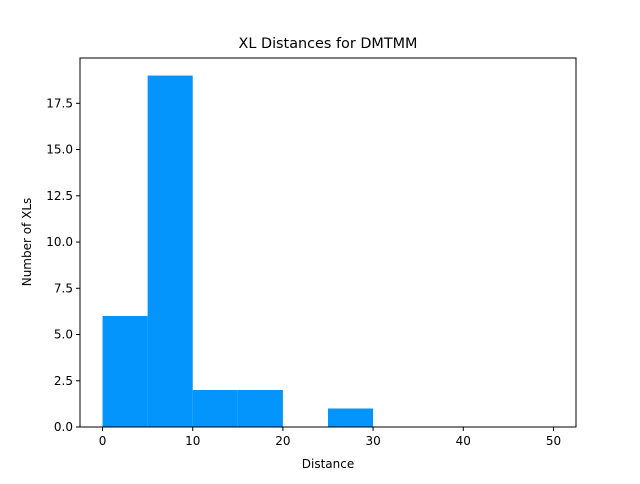 Image resolution: width=640 pixels, height=484 pixels. What do you see at coordinates (63, 265) in the screenshot?
I see `y-axis-ticks: 0.0 2.5 5.0 7.5 10.0 12.5 15.0 17.5` at bounding box center [63, 265].